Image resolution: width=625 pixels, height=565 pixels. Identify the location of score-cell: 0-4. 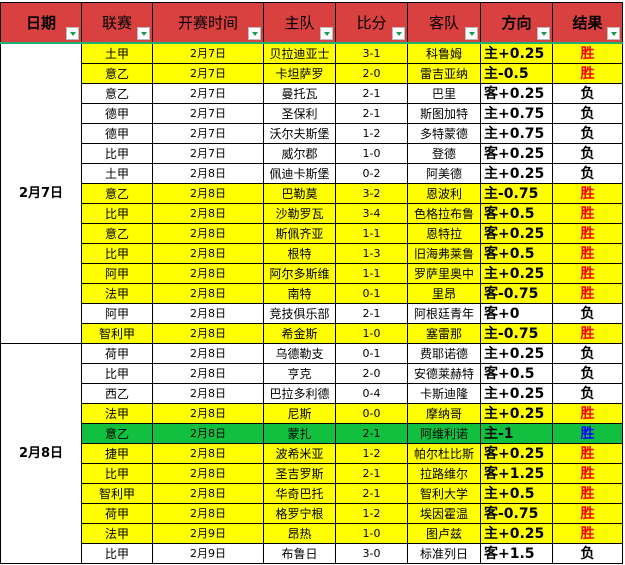
(371, 393).